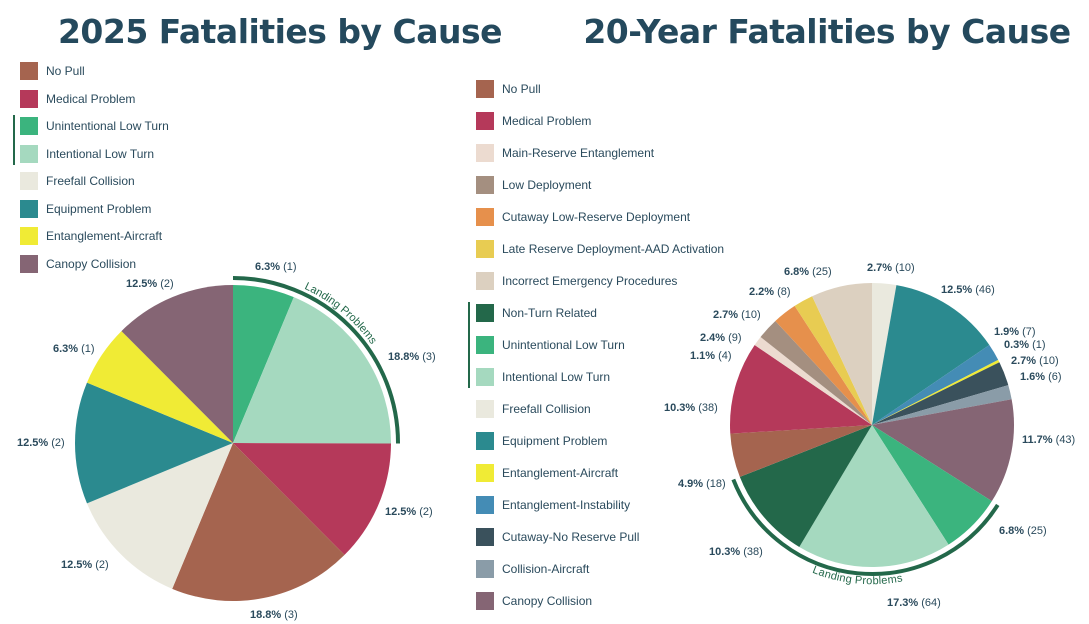 This screenshot has height=624, width=1089. Describe the element at coordinates (590, 281) in the screenshot. I see `legend-label: Incorrect Emergency Procedures` at that location.